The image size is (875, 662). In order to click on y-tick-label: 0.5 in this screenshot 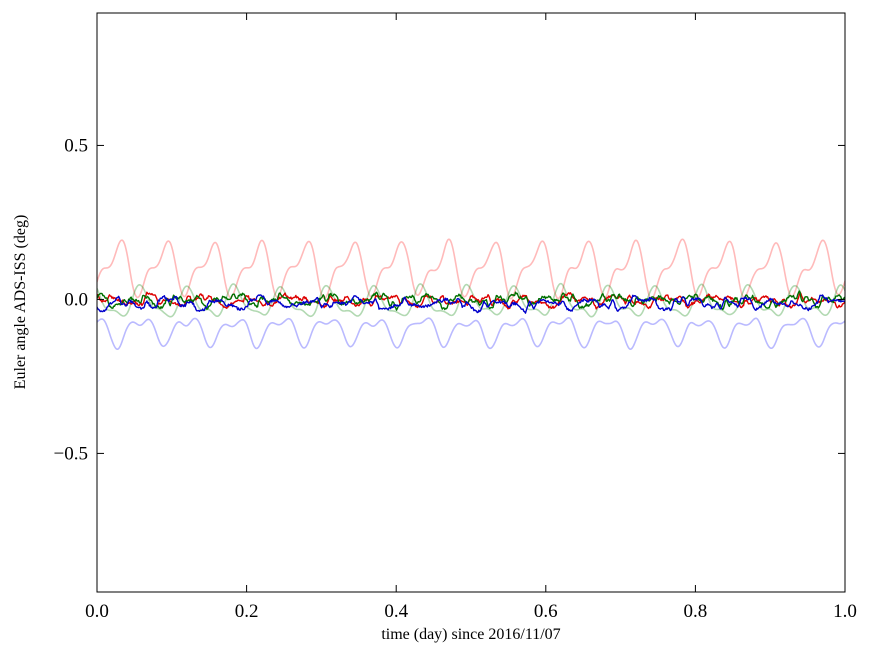, I will do `click(76, 145)`.